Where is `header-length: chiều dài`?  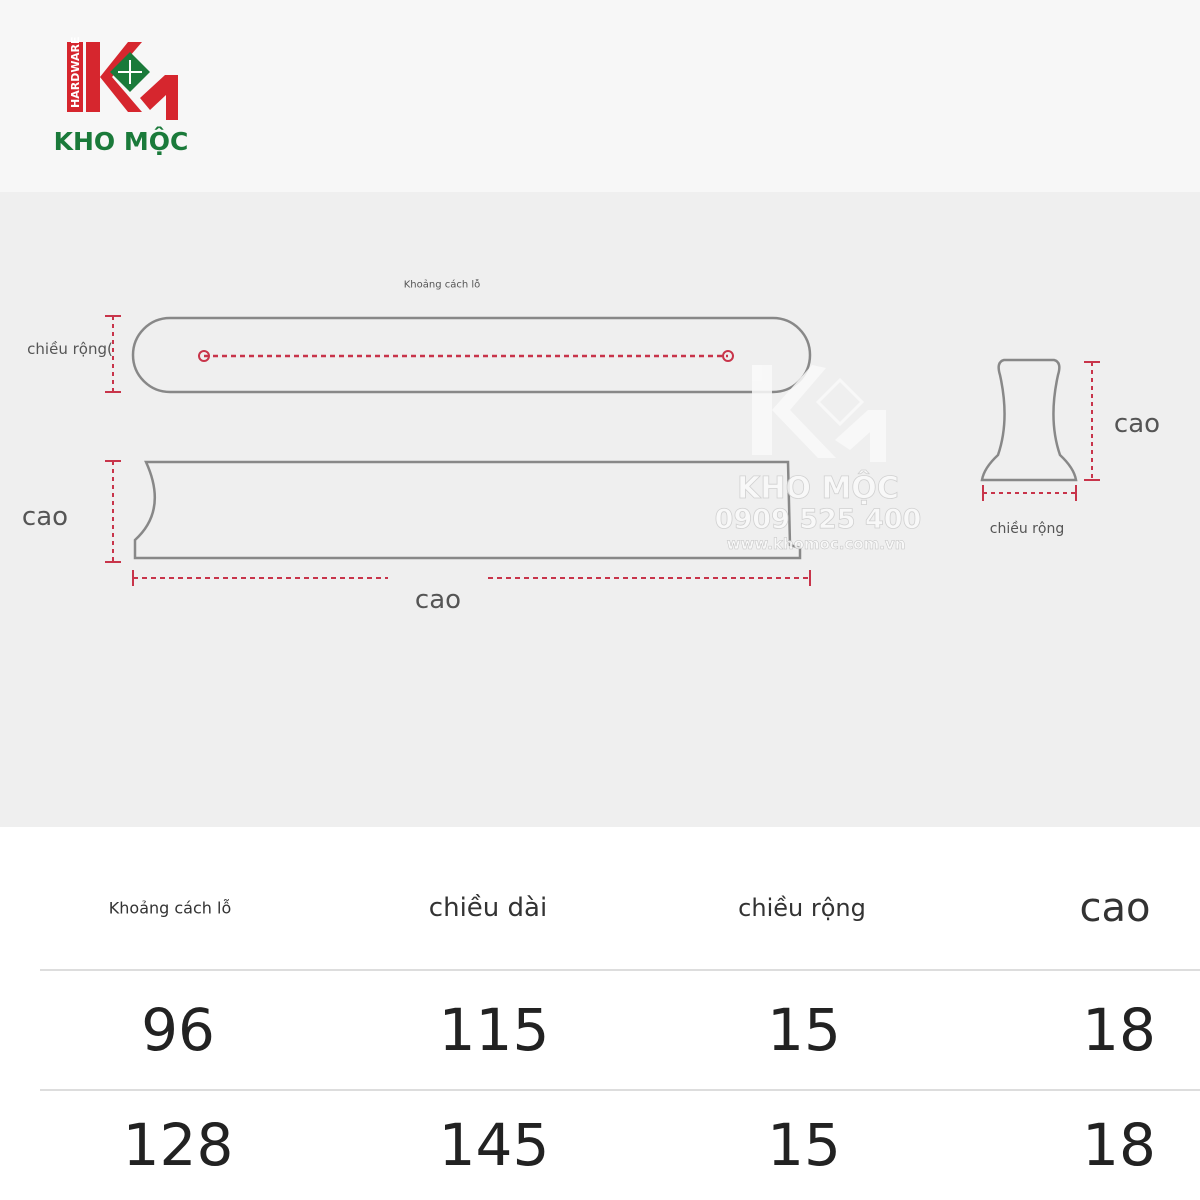 header-length: chiều dài is located at coordinates (488, 908).